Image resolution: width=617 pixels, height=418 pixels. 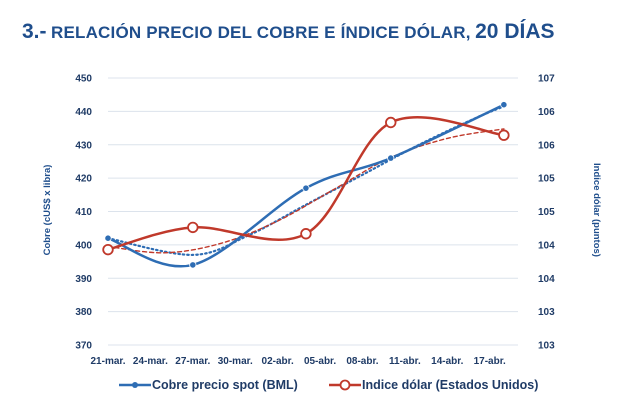 What do you see at coordinates (362, 361) in the screenshot?
I see `x-tick-label: 08-abr.` at bounding box center [362, 361].